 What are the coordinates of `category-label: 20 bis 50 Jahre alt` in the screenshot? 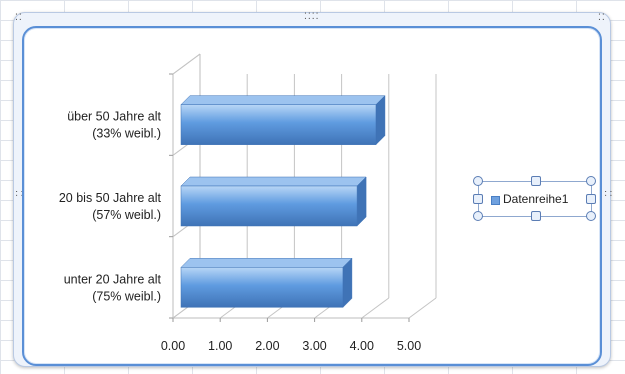 It's located at (110, 198).